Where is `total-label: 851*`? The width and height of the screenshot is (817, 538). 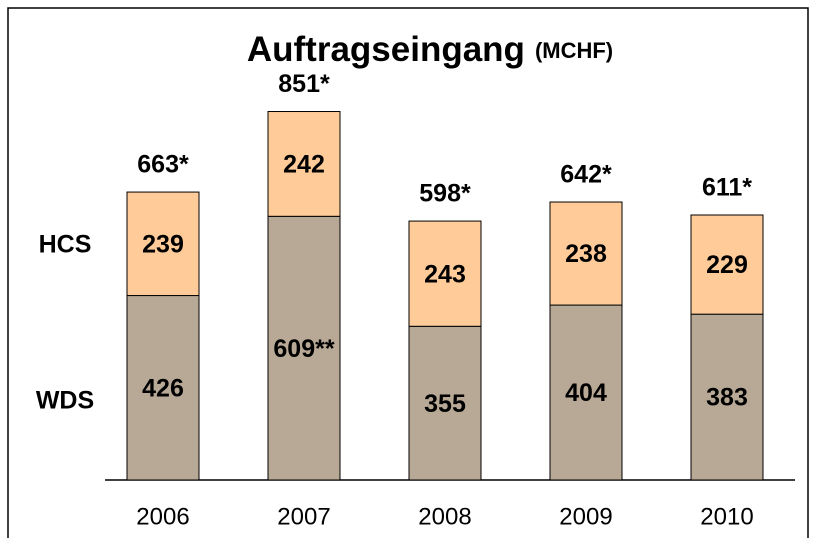
total-label: 851* is located at coordinates (304, 84).